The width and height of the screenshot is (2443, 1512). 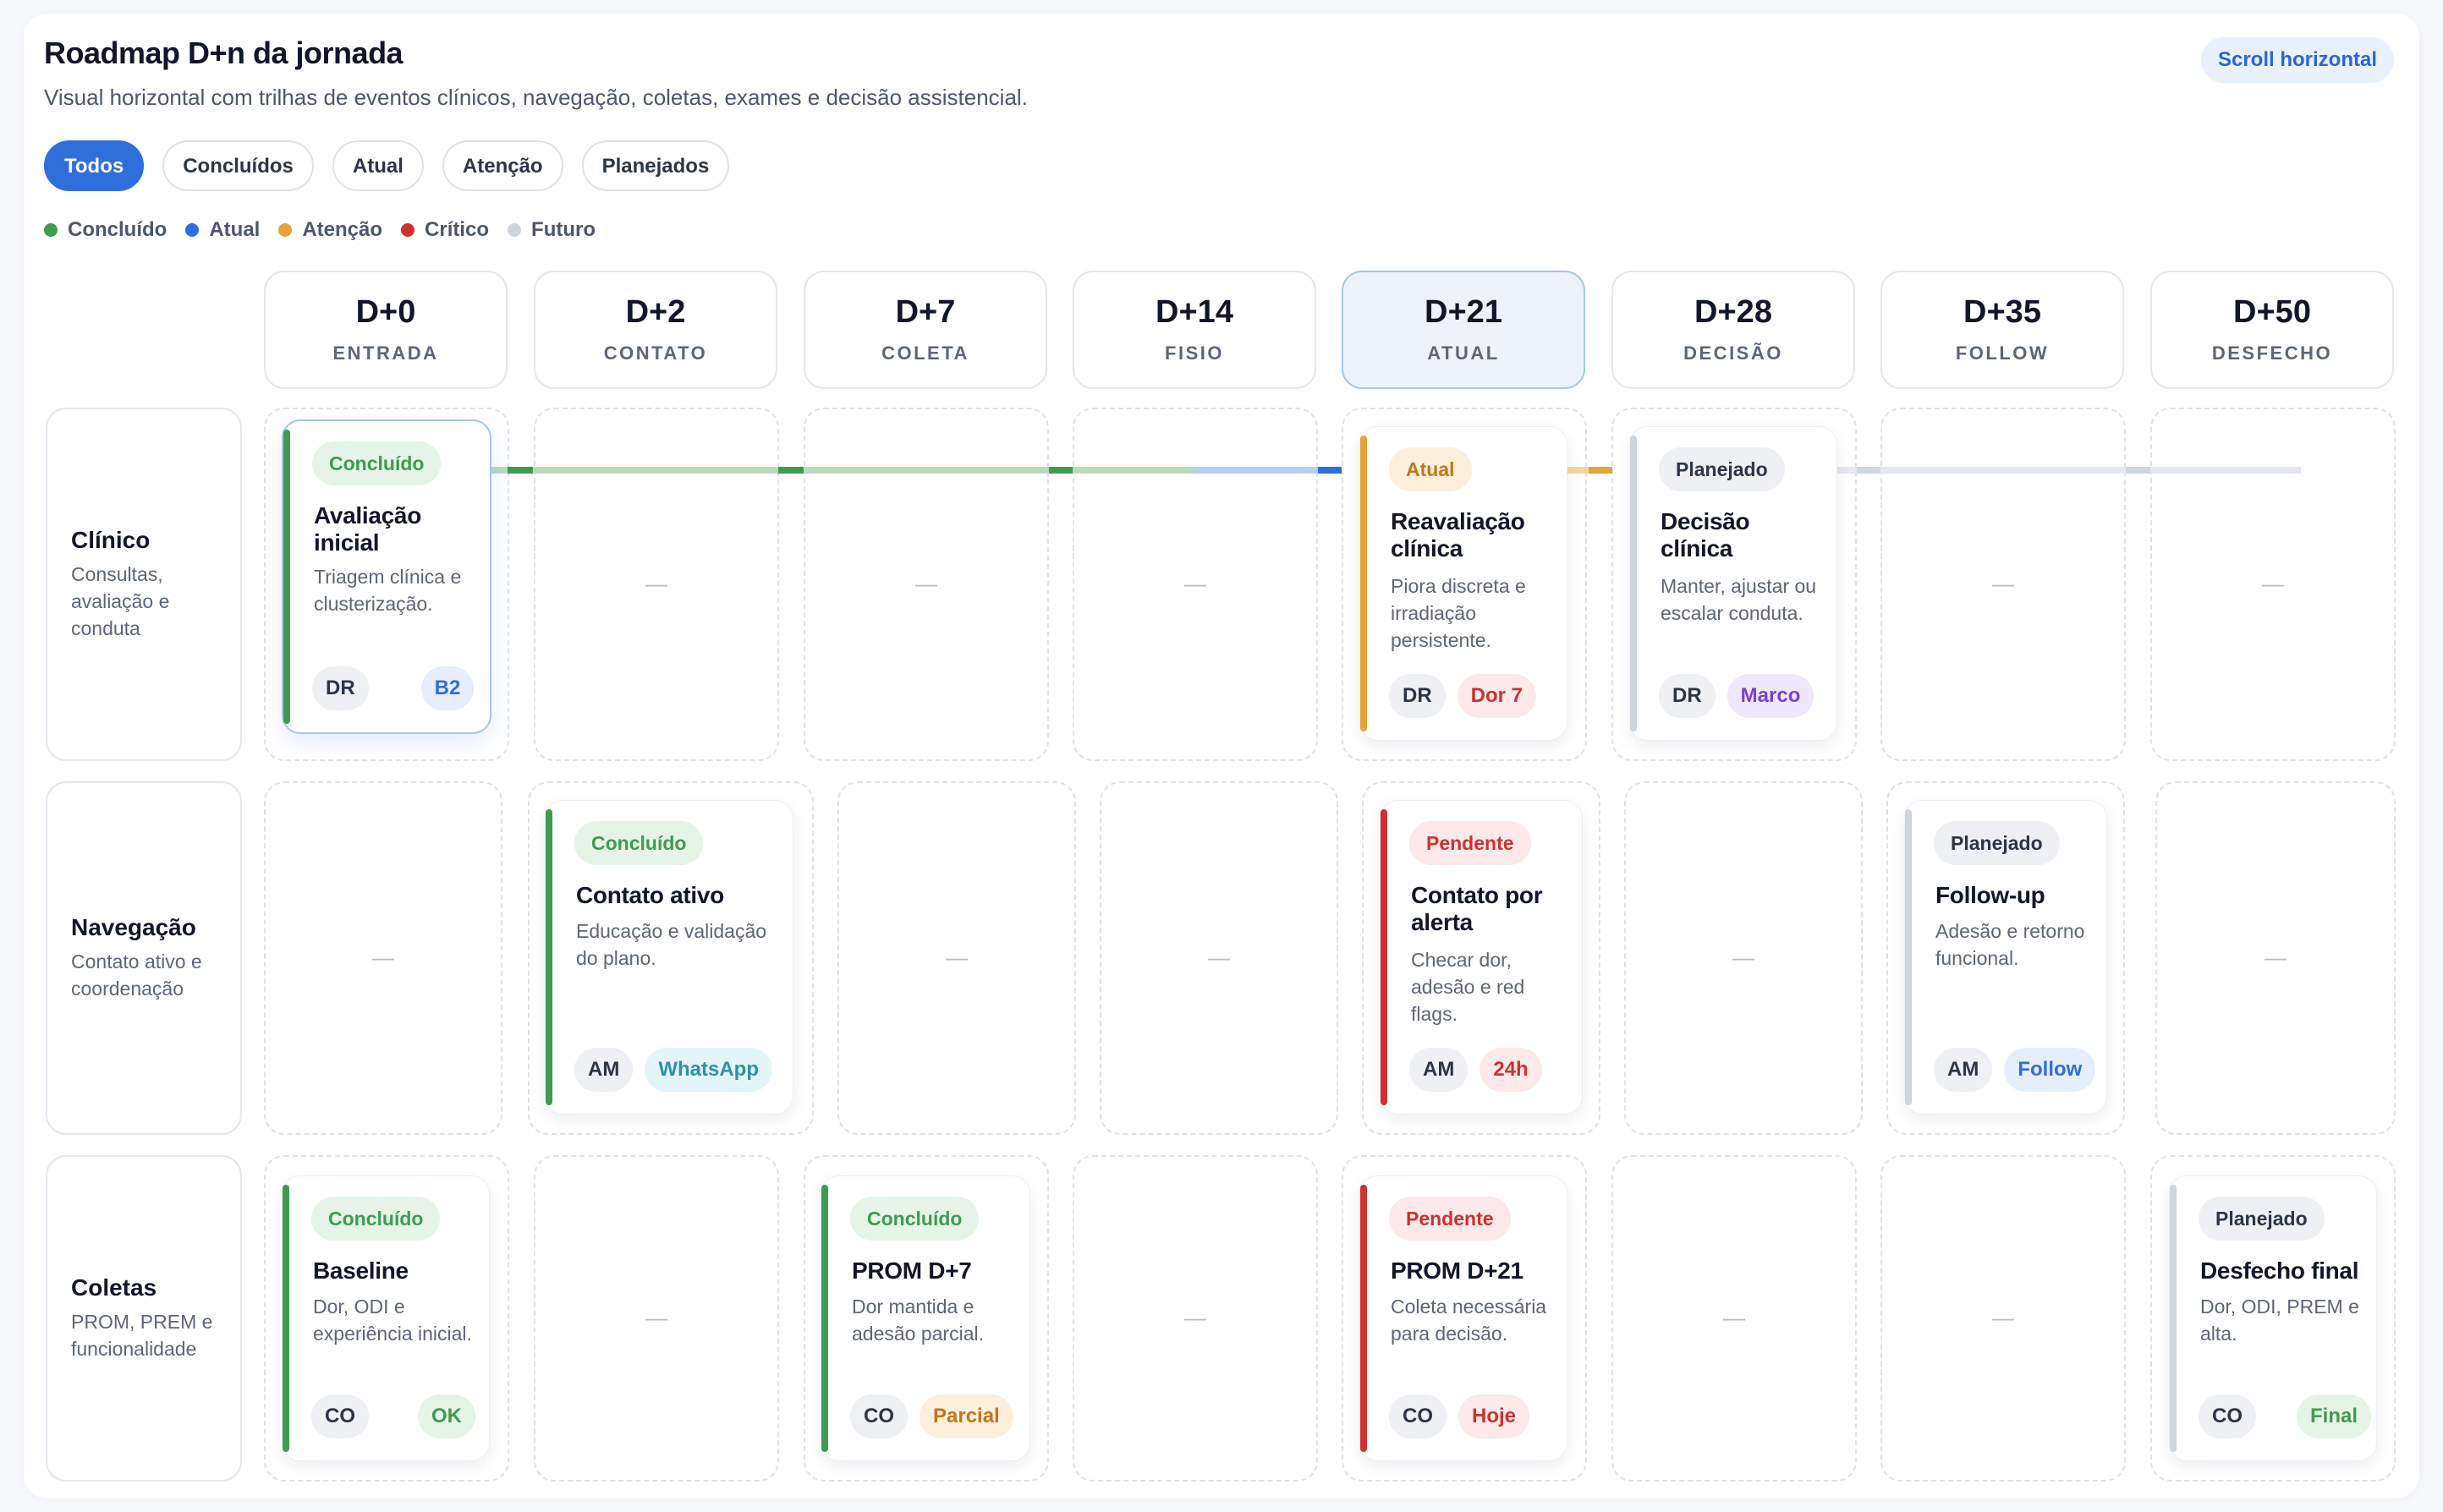 I want to click on filter-atencao: Atenção, so click(x=502, y=165).